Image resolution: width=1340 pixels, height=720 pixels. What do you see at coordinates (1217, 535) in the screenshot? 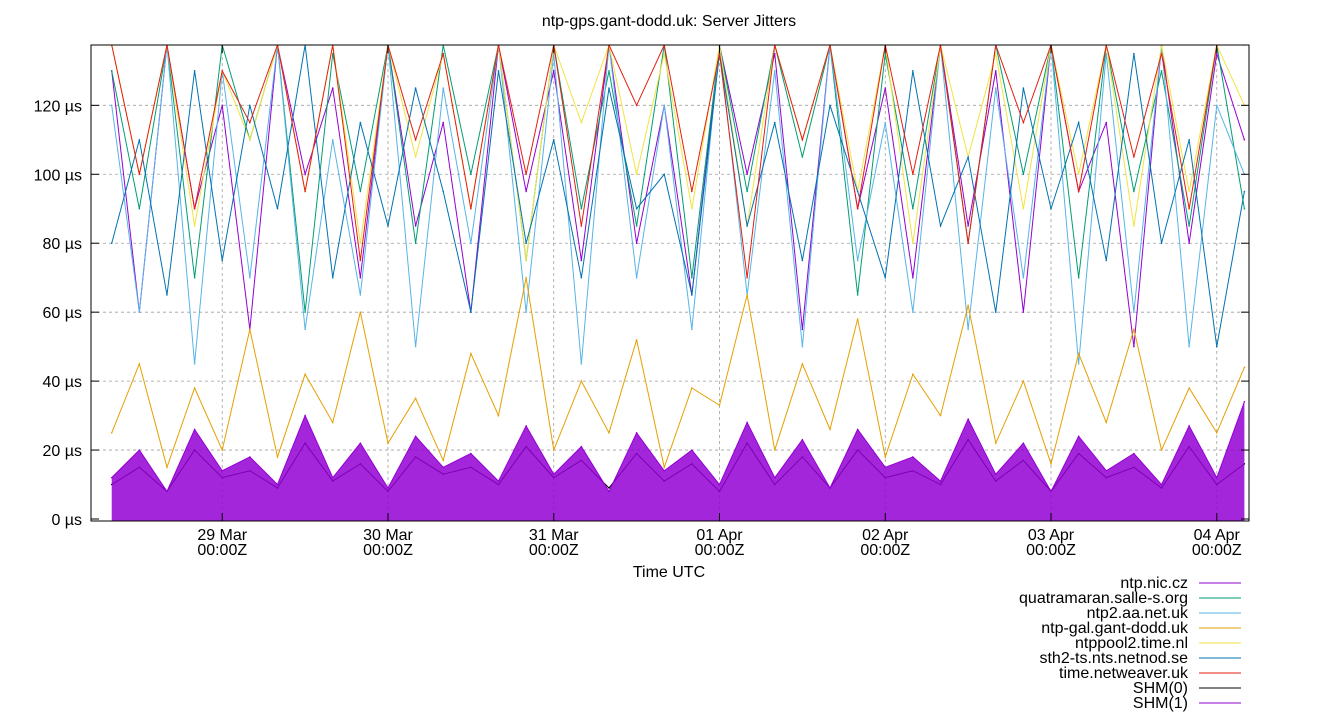
I see `x-tick-label-date: 04 Apr` at bounding box center [1217, 535].